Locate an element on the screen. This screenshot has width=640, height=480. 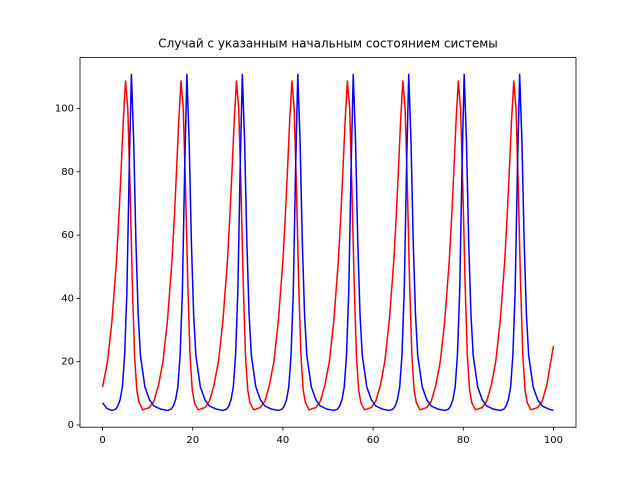
x-tick-label: 0 is located at coordinates (102, 440).